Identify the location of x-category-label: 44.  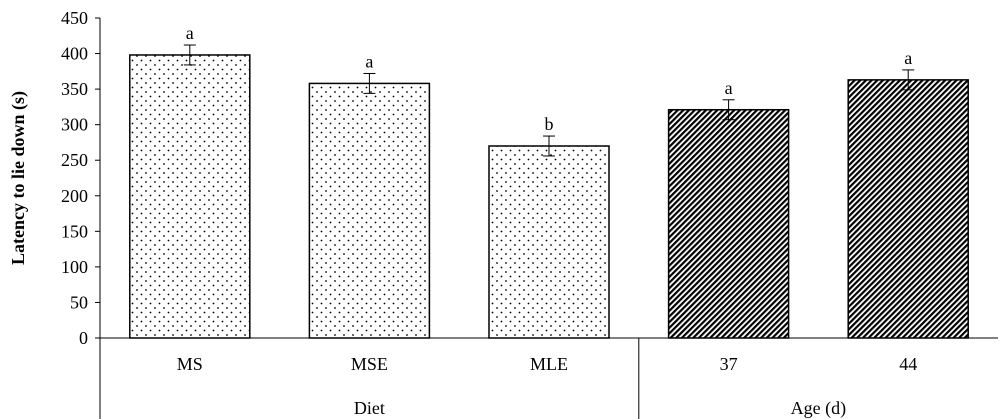
(908, 364).